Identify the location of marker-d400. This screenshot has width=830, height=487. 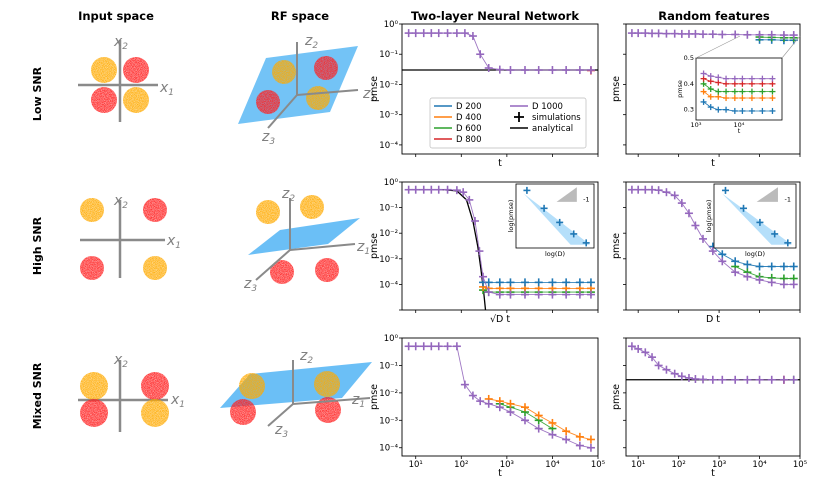
(566, 431).